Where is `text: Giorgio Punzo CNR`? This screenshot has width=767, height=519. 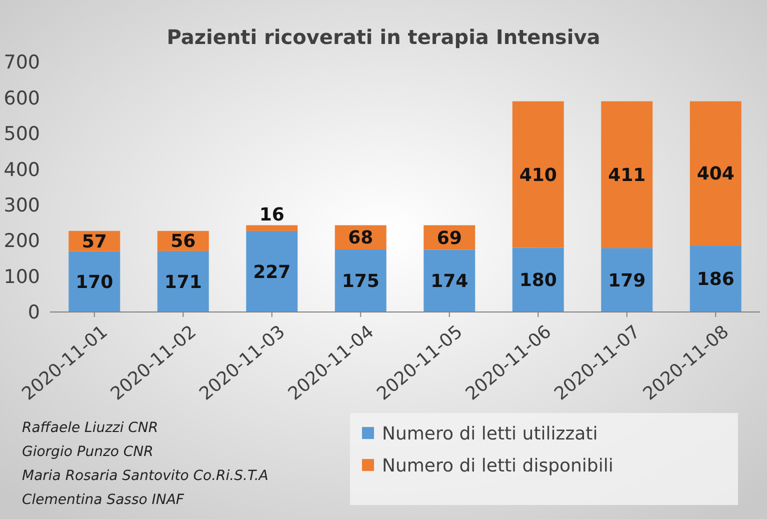
text: Giorgio Punzo CNR is located at coordinates (88, 452).